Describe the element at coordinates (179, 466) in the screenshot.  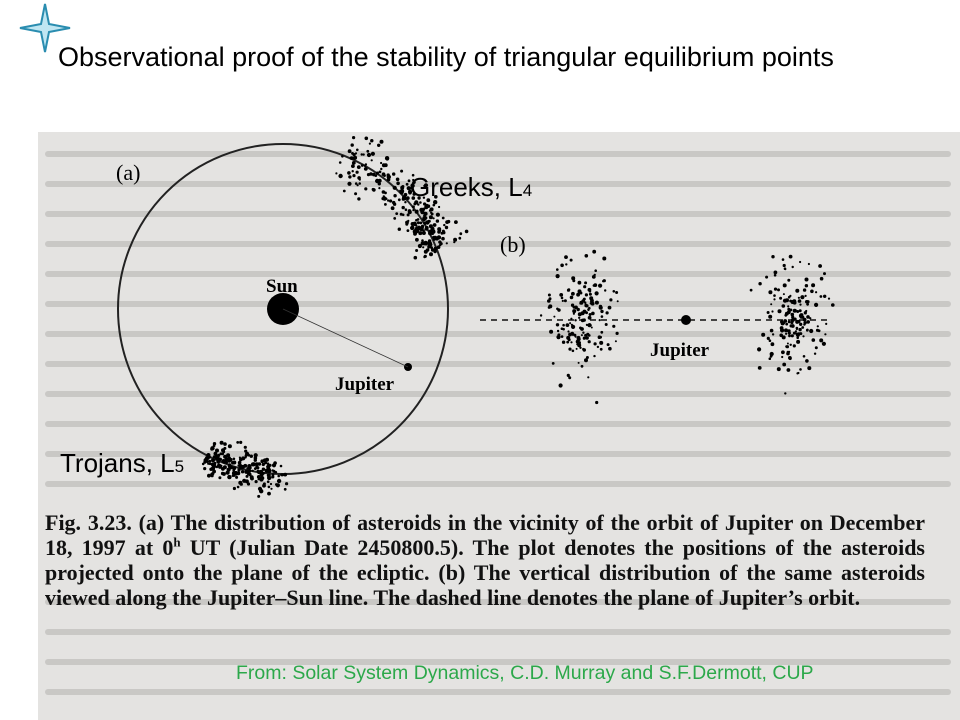
I see `trojans-label-sub: 5` at that location.